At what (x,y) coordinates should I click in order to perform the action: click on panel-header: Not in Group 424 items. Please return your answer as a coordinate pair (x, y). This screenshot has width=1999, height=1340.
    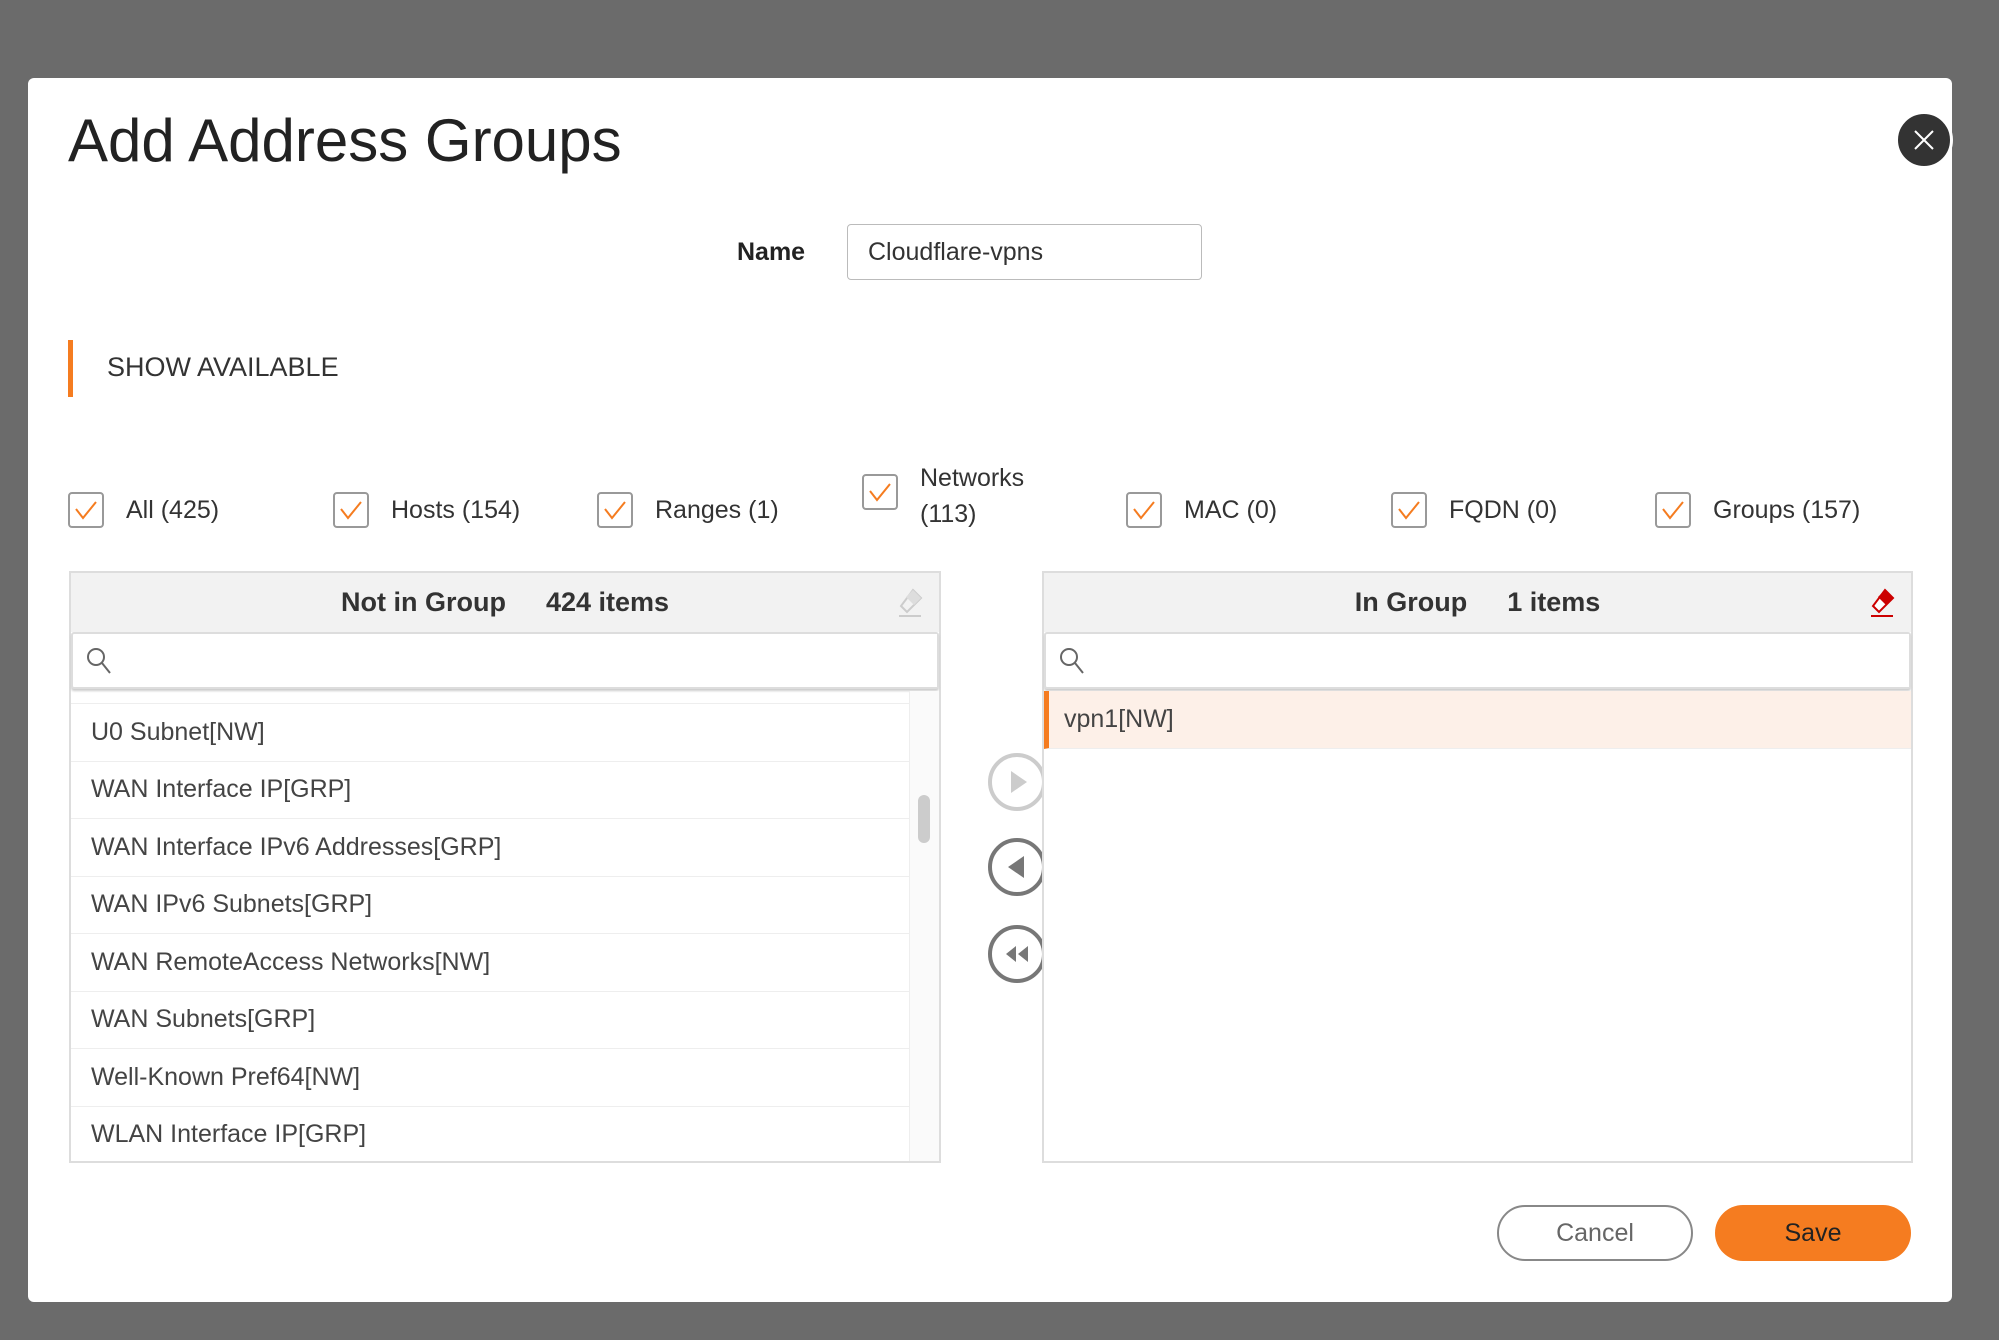
    Looking at the image, I should click on (505, 602).